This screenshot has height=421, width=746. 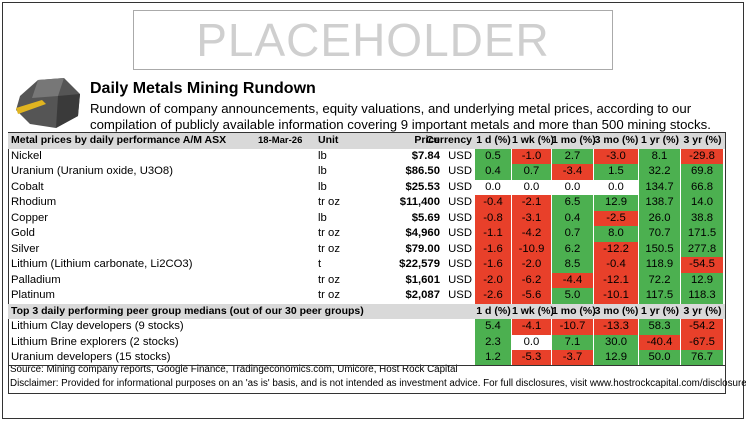 What do you see at coordinates (573, 358) in the screenshot?
I see `perf-cell: -3.7` at bounding box center [573, 358].